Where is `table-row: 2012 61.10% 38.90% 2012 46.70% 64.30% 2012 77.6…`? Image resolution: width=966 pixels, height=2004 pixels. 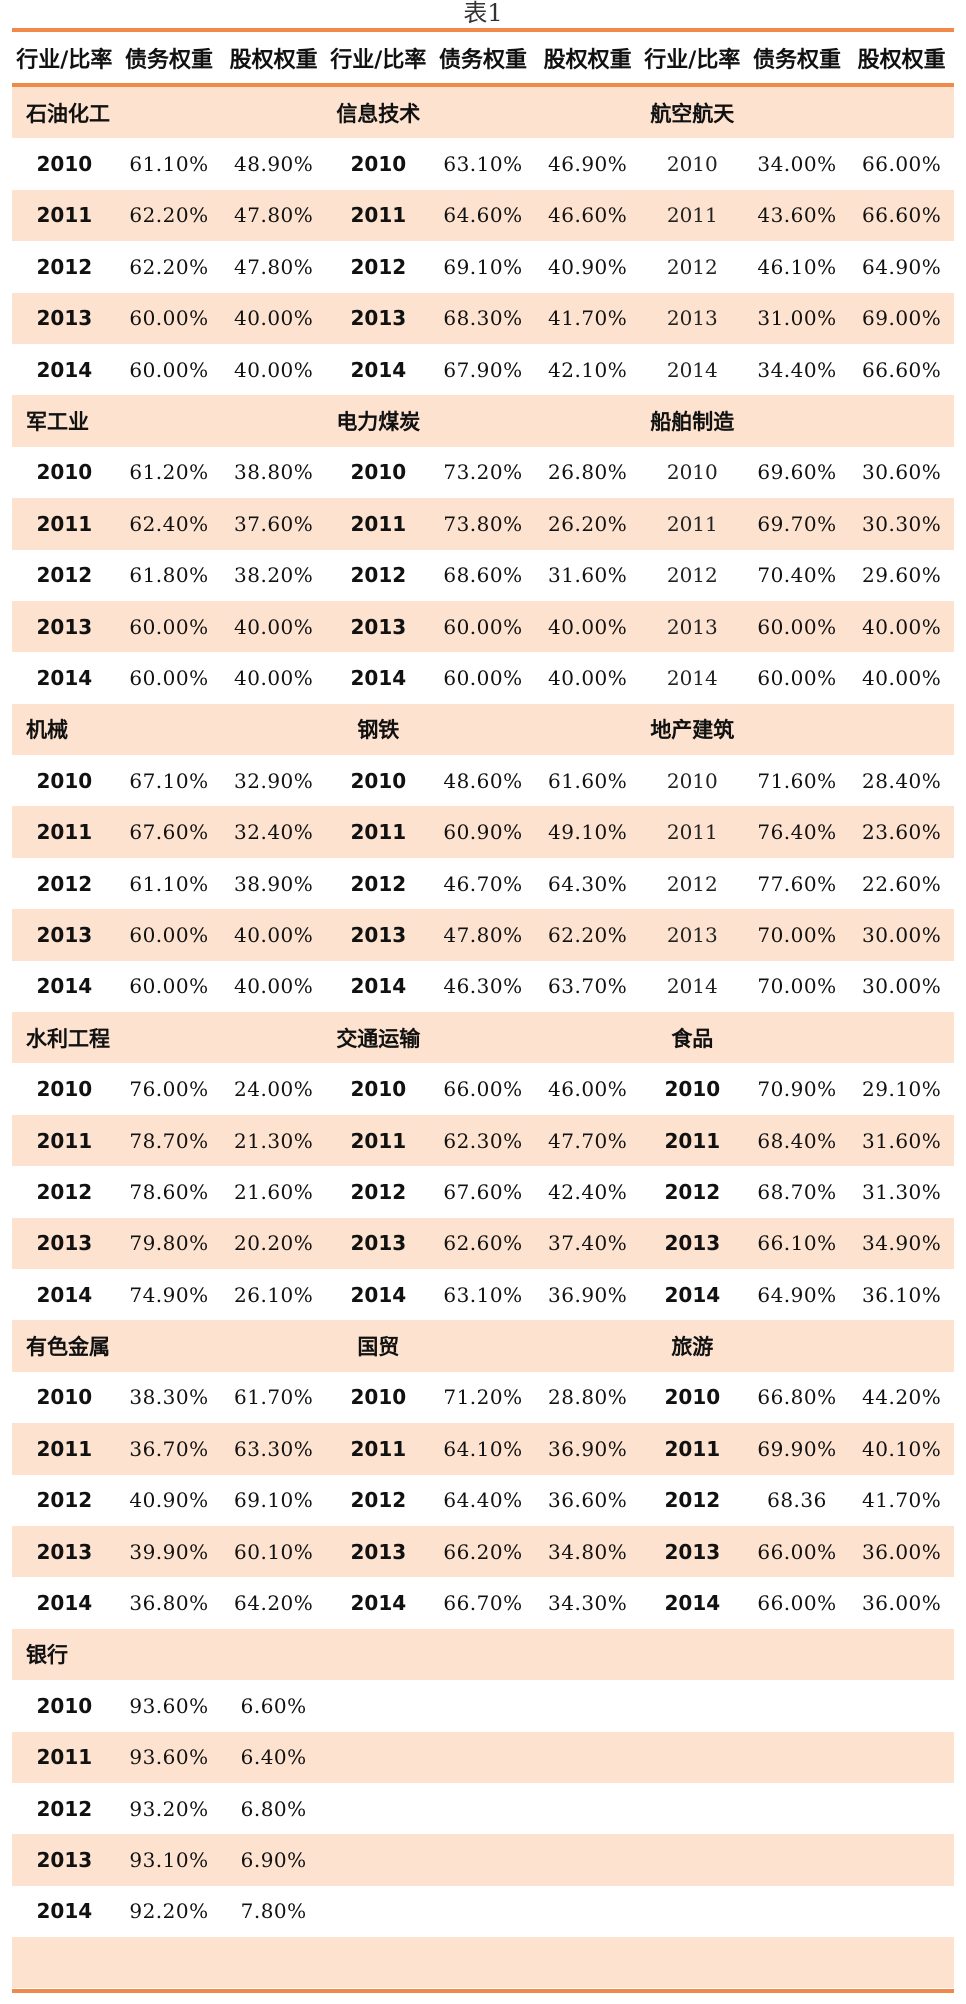
table-row: 2012 61.10% 38.90% 2012 46.70% 64.30% 2012 77.6… is located at coordinates (483, 883).